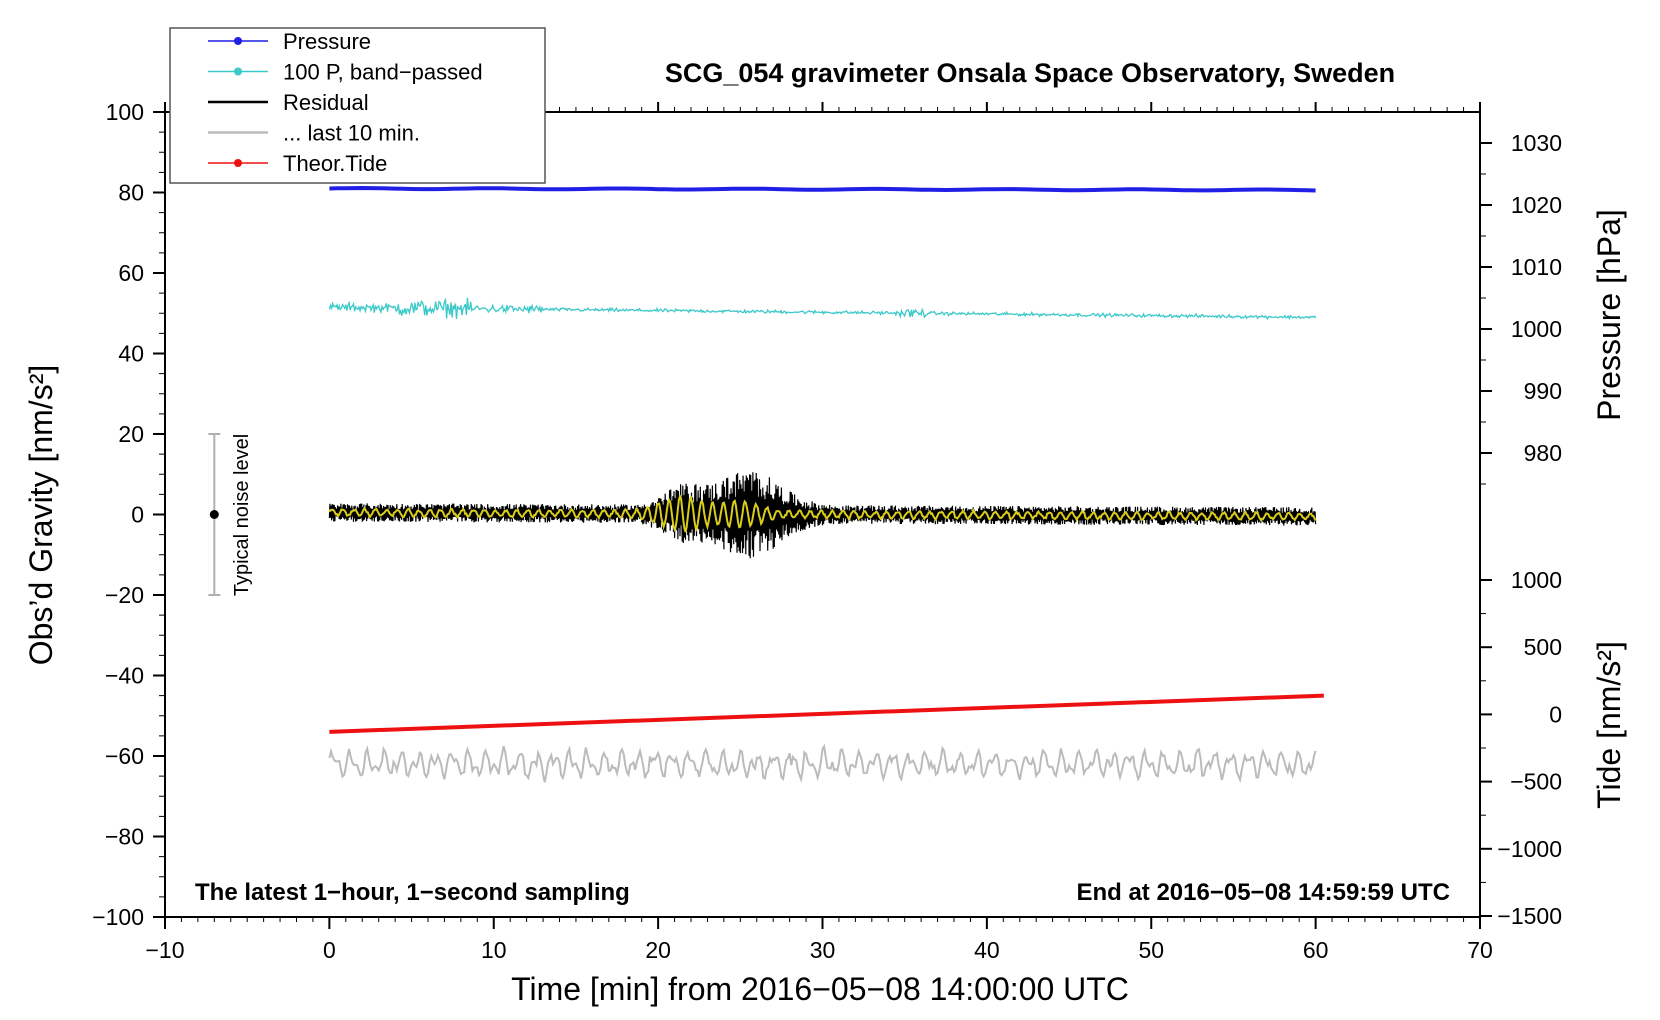 This screenshot has width=1660, height=1020. Describe the element at coordinates (1543, 391) in the screenshot. I see `pressure-tick-label: 990` at that location.